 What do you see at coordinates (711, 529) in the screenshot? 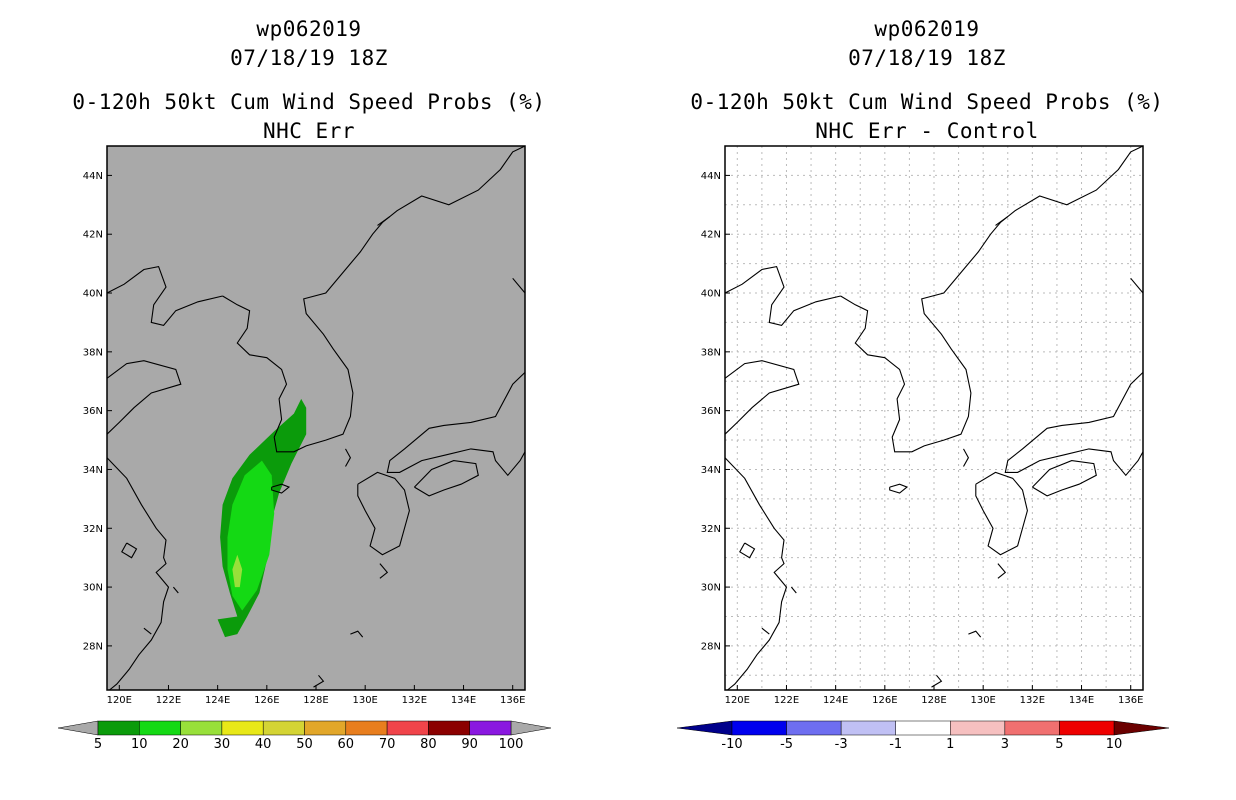
I see `lat-label: 32N` at bounding box center [711, 529].